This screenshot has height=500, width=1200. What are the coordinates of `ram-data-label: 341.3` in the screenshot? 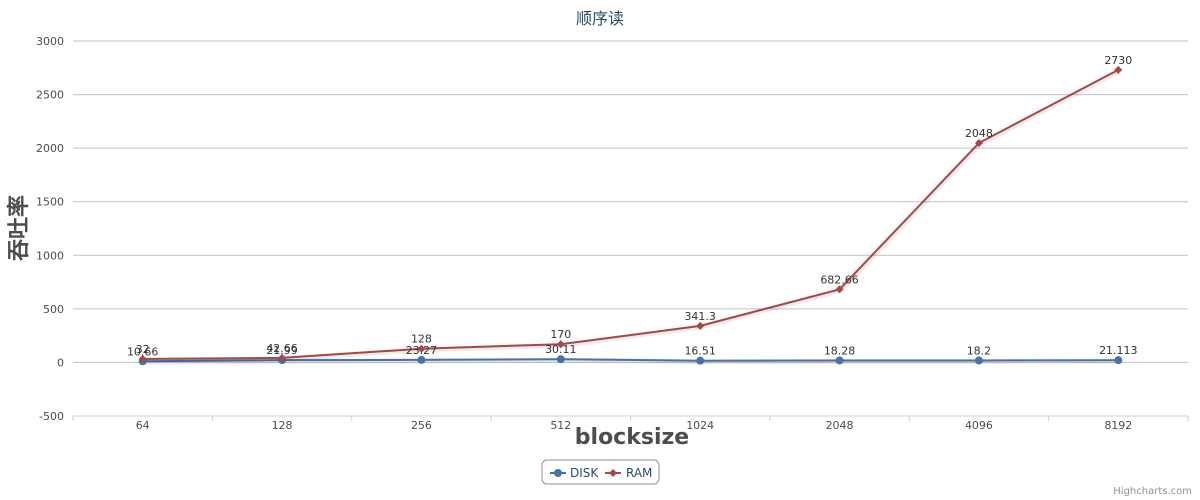 It's located at (700, 316).